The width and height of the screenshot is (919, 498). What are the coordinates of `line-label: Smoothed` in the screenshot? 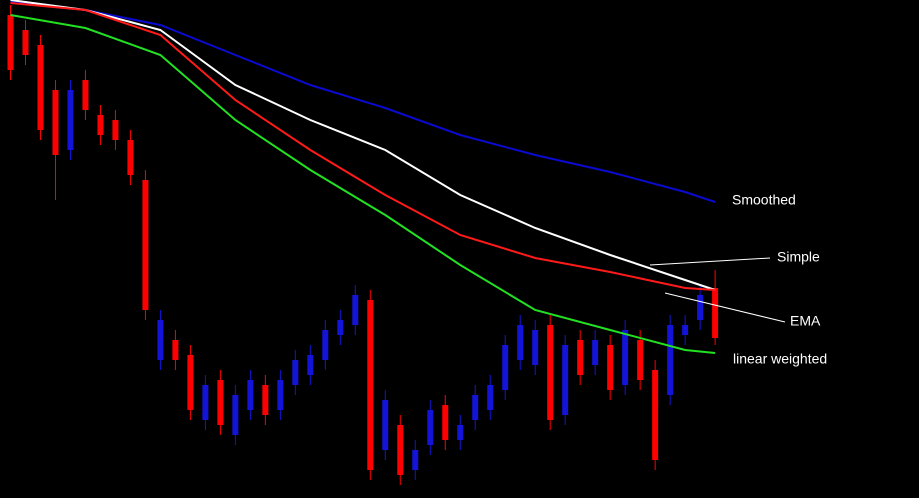 It's located at (764, 200).